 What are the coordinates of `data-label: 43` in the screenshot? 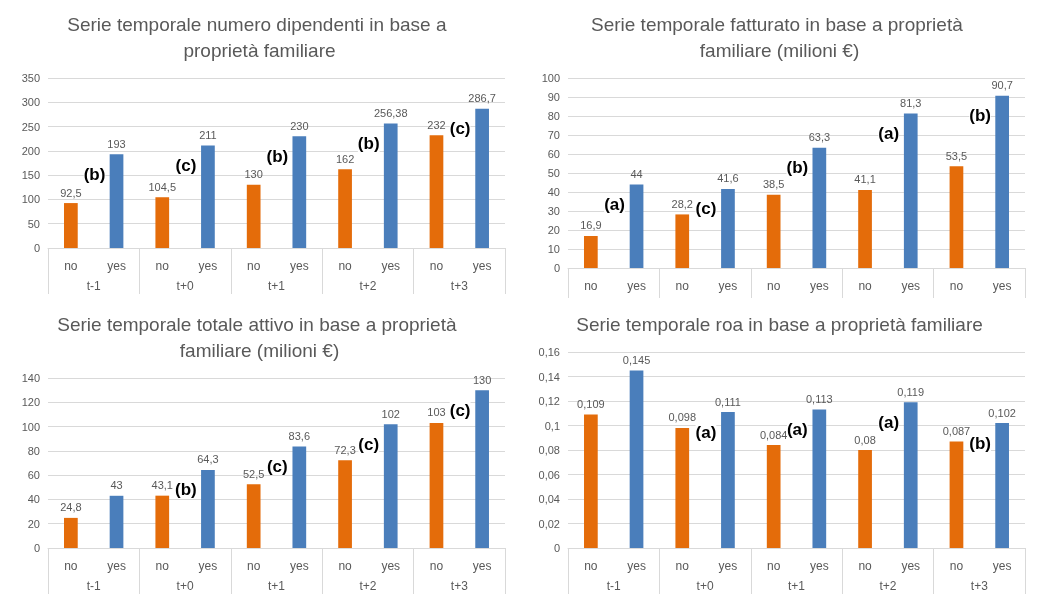 It's located at (116, 485).